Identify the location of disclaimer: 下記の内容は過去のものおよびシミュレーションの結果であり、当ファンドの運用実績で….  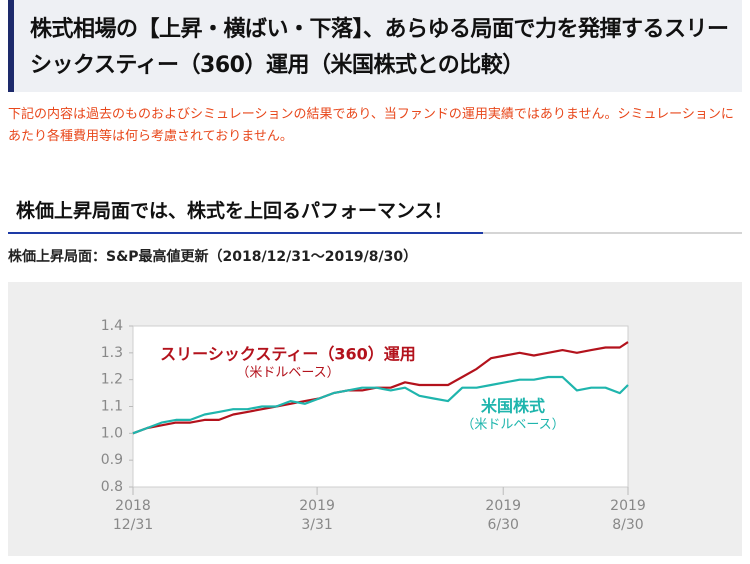
(371, 125).